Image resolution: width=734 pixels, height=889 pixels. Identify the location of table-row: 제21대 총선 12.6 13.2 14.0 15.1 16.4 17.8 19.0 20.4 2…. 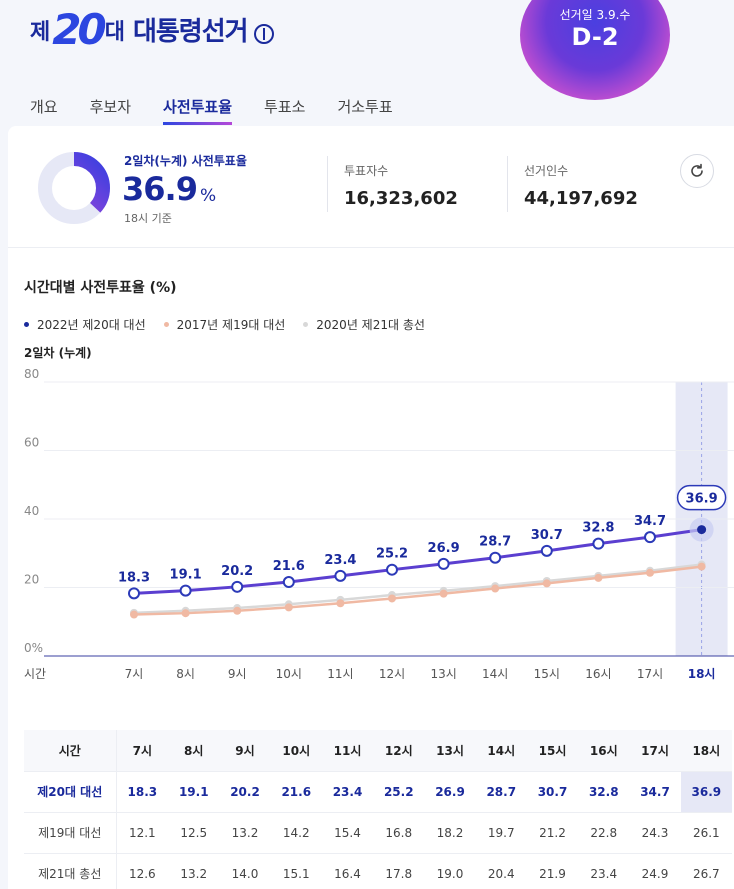
(378, 871).